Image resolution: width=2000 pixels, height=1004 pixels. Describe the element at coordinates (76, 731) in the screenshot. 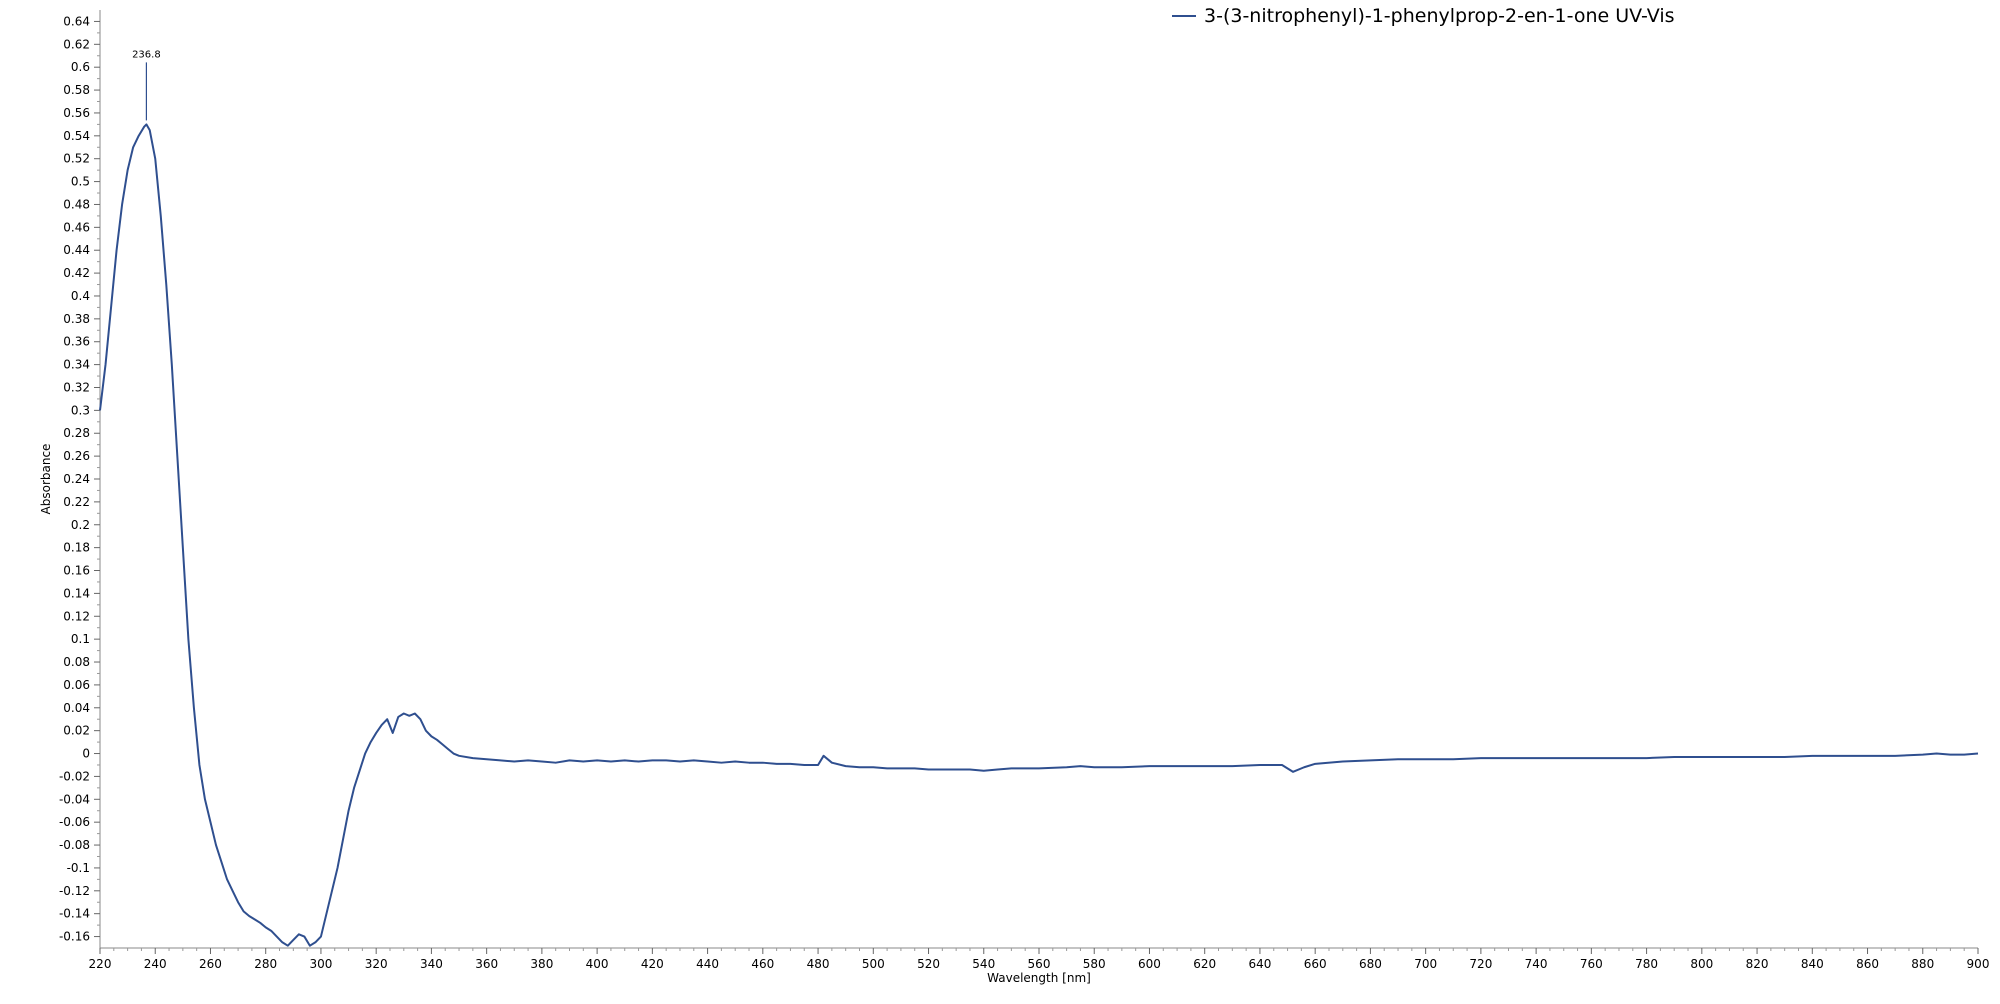

I see `y-tick-label: 0.02` at that location.